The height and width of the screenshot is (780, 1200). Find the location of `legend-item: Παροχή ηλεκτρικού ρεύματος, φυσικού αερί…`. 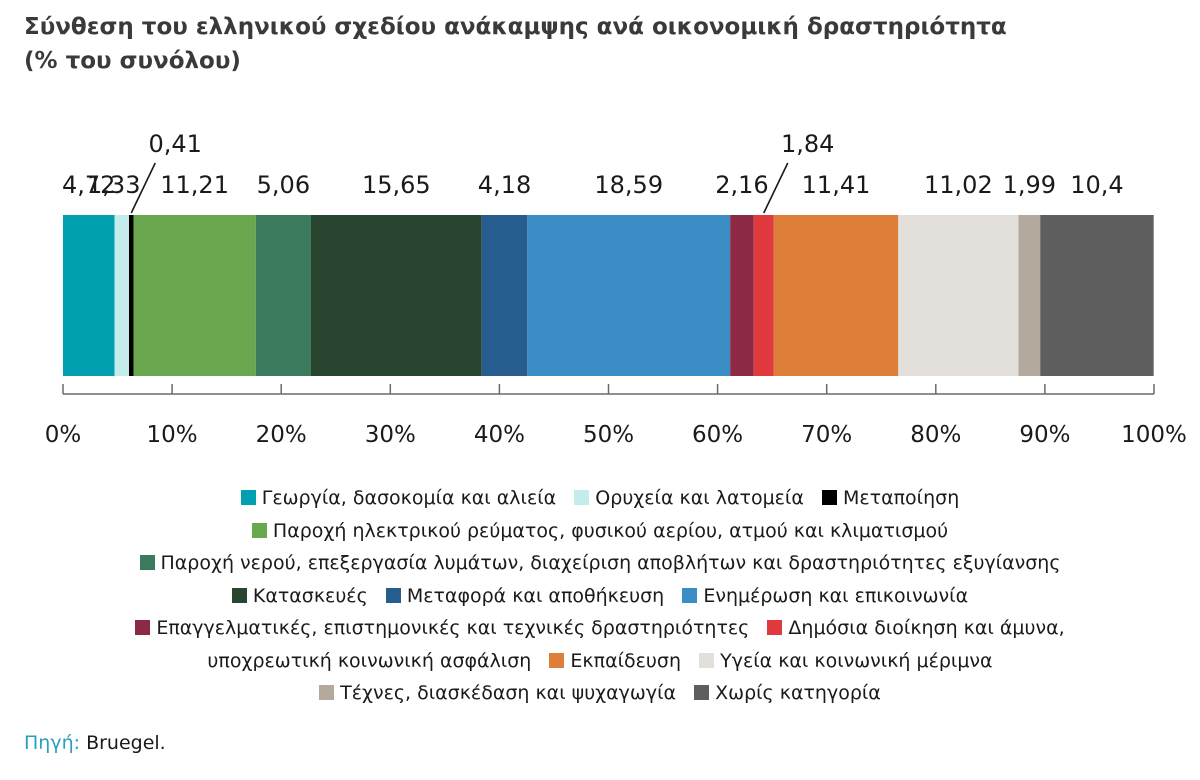

legend-item: Παροχή ηλεκτρικού ρεύματος, φυσικού αερί… is located at coordinates (600, 531).